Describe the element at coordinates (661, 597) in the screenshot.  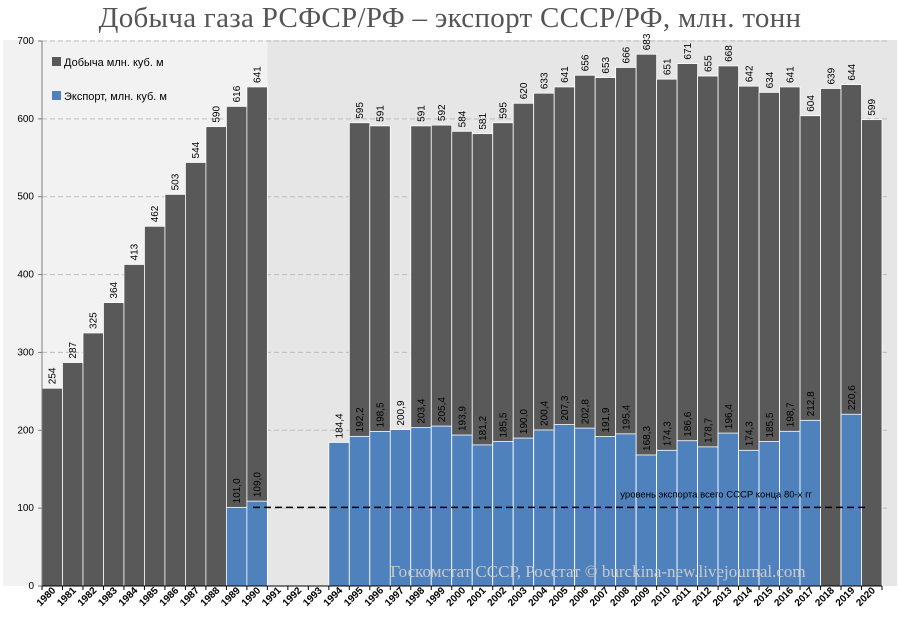
I see `x-tick-label-2010: 2010` at that location.